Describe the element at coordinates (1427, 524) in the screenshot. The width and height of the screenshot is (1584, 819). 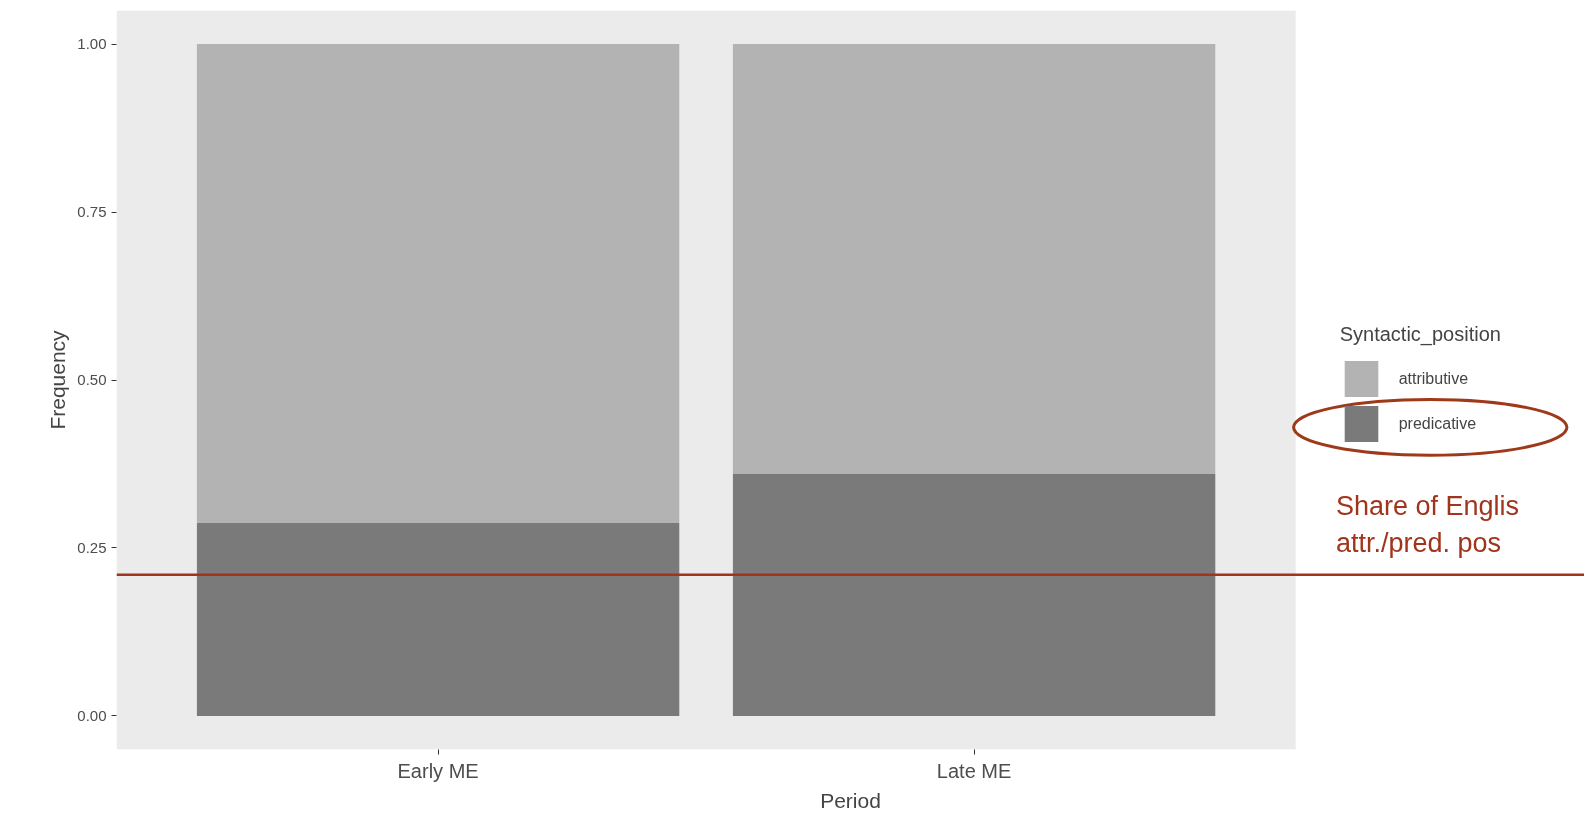
I see `ref-line-label: Share of Englis attr./pred. pos` at that location.